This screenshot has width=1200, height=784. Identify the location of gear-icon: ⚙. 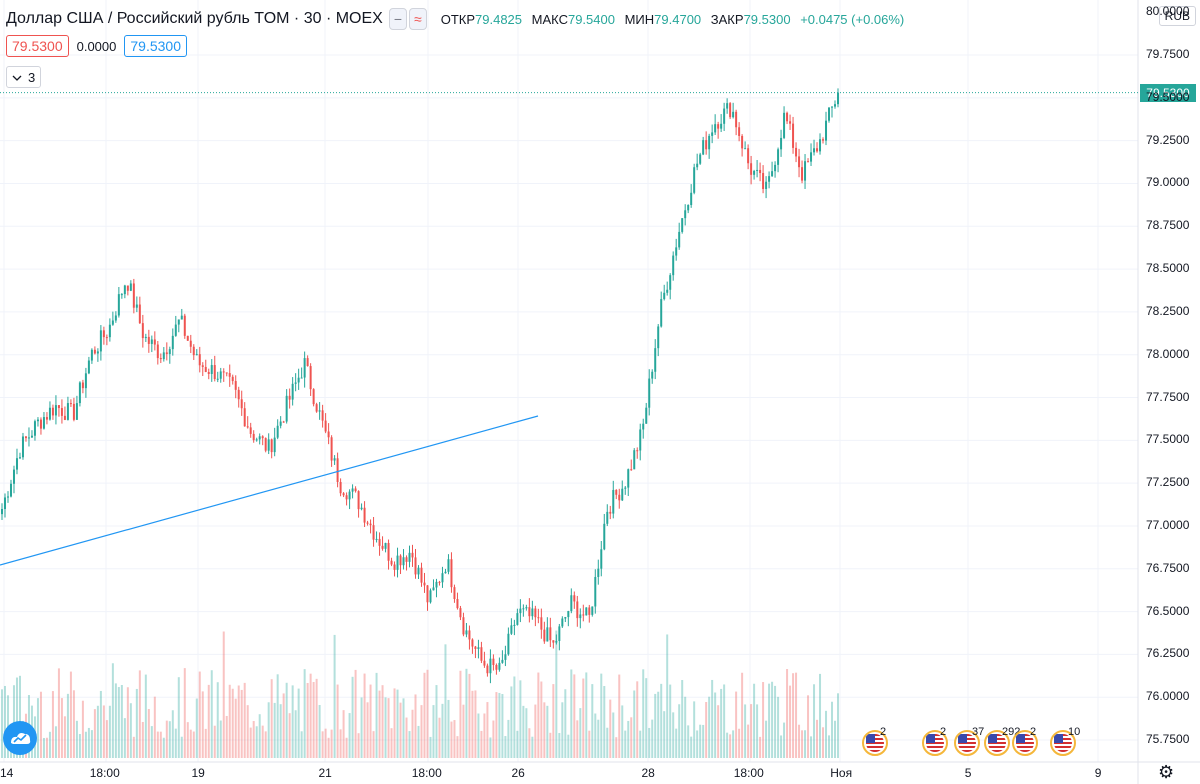
(1166, 772).